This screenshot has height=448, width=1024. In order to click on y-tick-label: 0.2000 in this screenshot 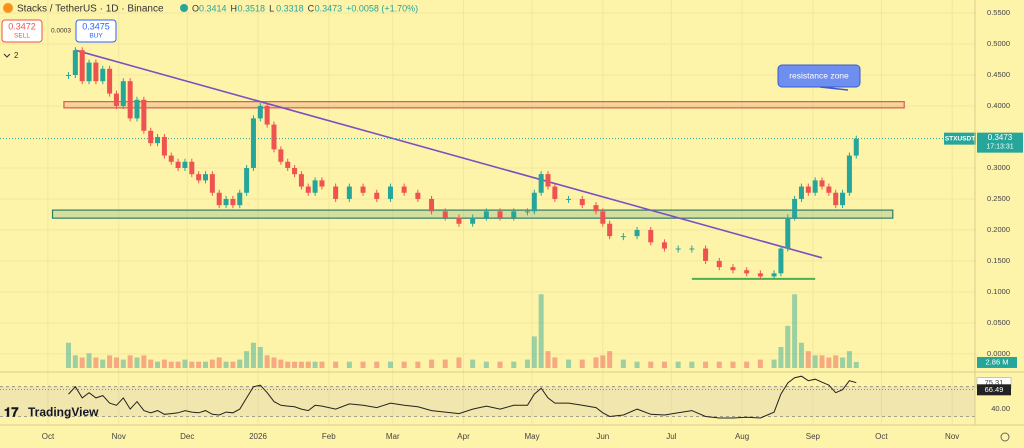, I will do `click(998, 229)`.